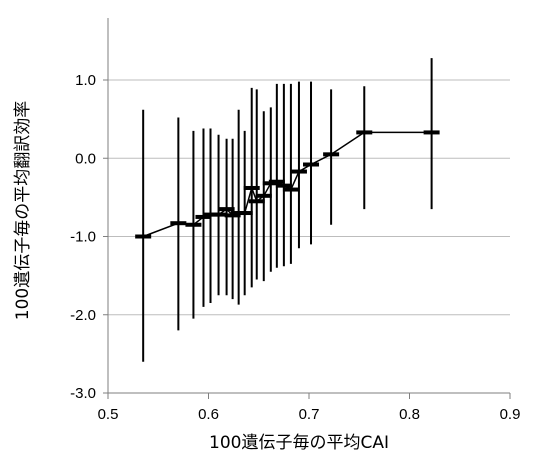 The height and width of the screenshot is (459, 533). What do you see at coordinates (208, 414) in the screenshot?
I see `x-tick-label: 0.6` at bounding box center [208, 414].